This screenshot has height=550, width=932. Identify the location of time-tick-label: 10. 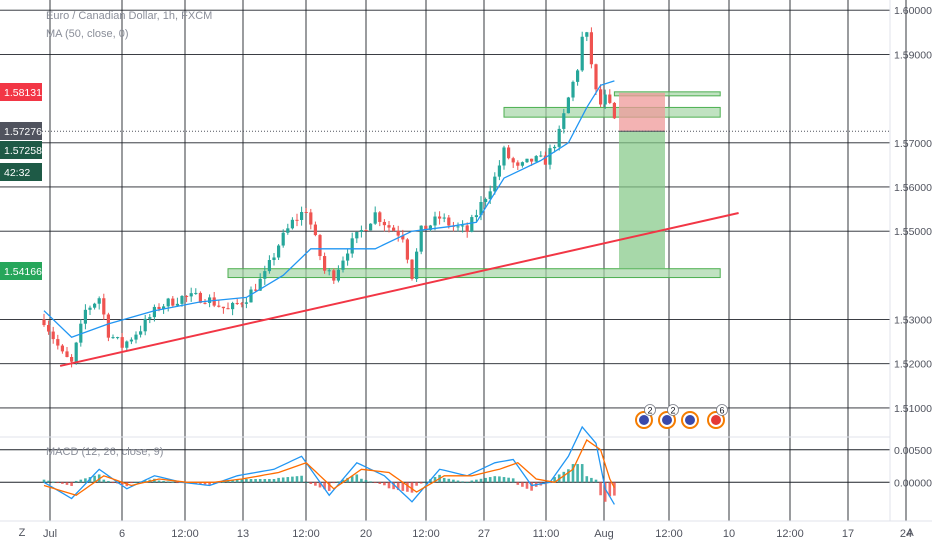
(729, 534).